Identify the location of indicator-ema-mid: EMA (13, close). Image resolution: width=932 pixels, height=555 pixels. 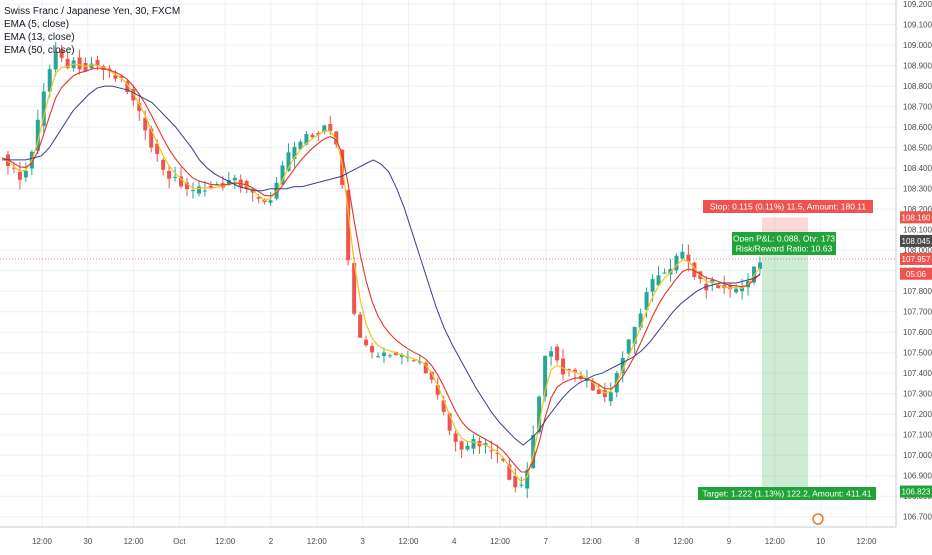
(39, 37).